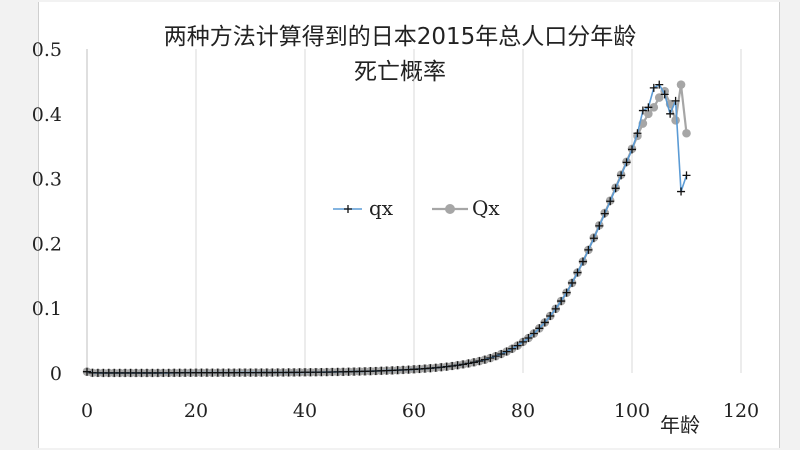  Describe the element at coordinates (632, 411) in the screenshot. I see `x-tick-label: 100` at that location.